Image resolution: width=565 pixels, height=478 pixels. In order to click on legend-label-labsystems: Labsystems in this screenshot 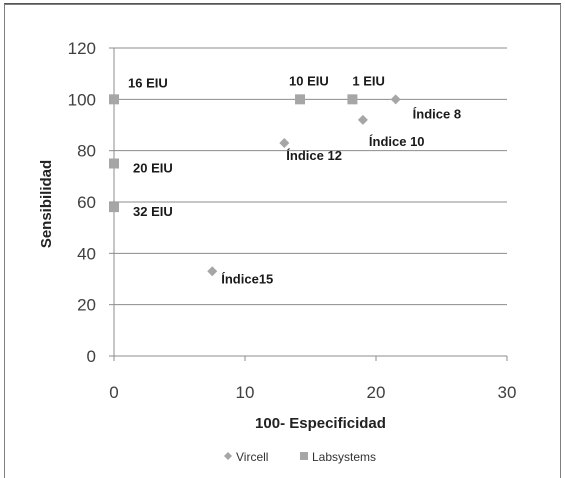, I will do `click(344, 457)`.